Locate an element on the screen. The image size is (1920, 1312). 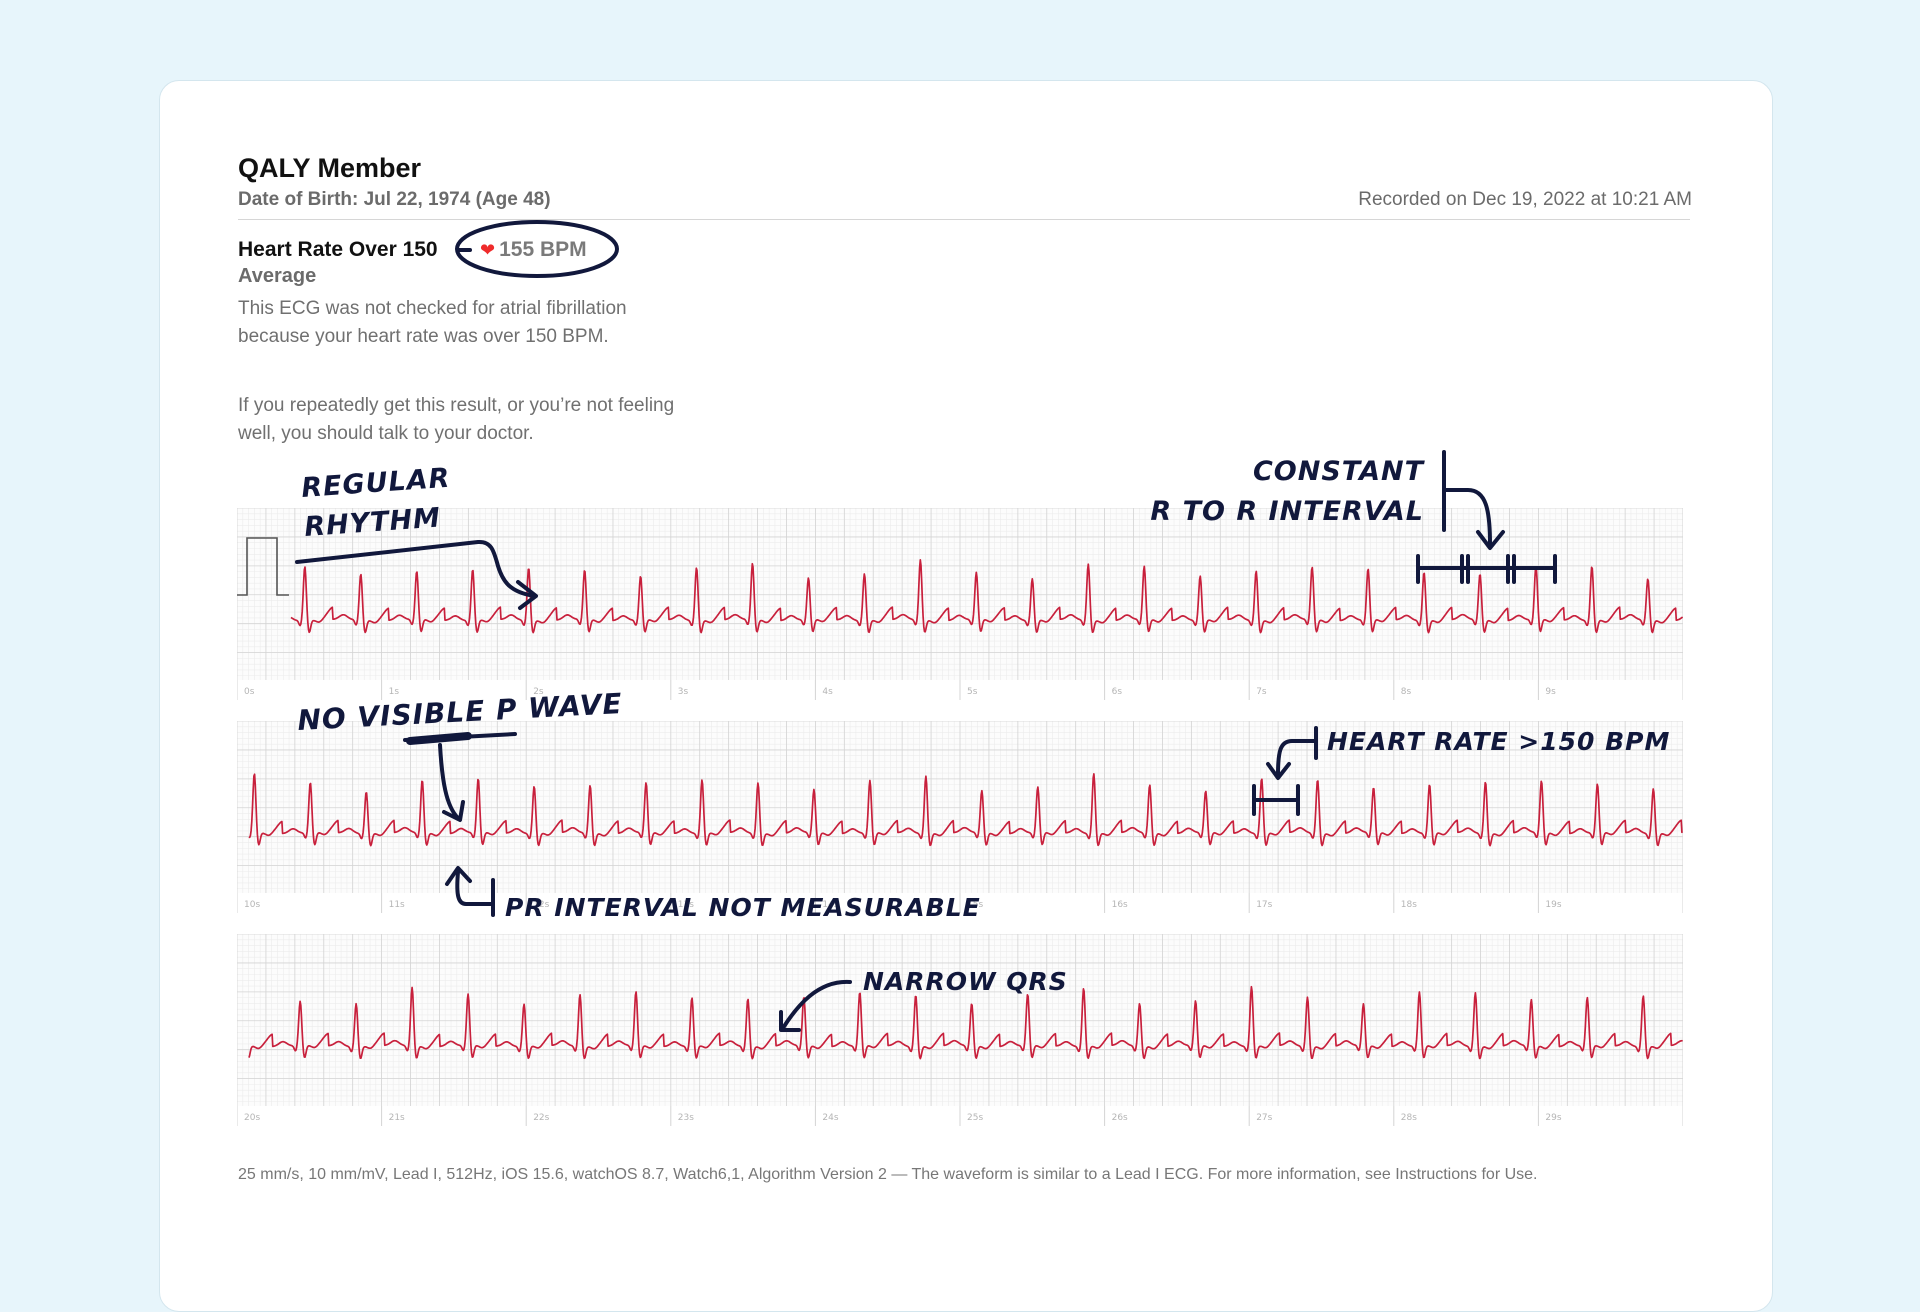
second-label: 19s is located at coordinates (1553, 905).